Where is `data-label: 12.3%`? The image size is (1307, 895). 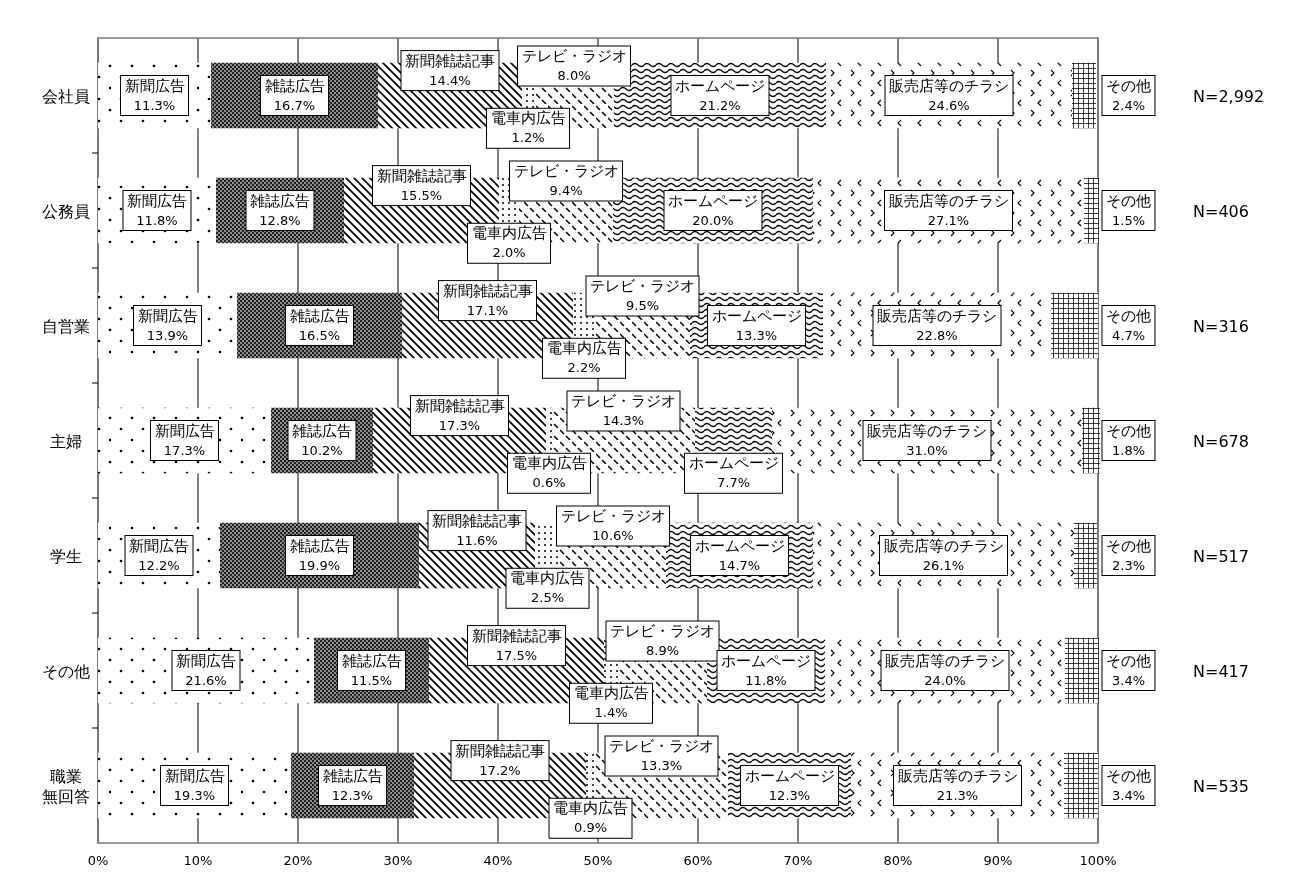
data-label: 12.3% is located at coordinates (352, 795).